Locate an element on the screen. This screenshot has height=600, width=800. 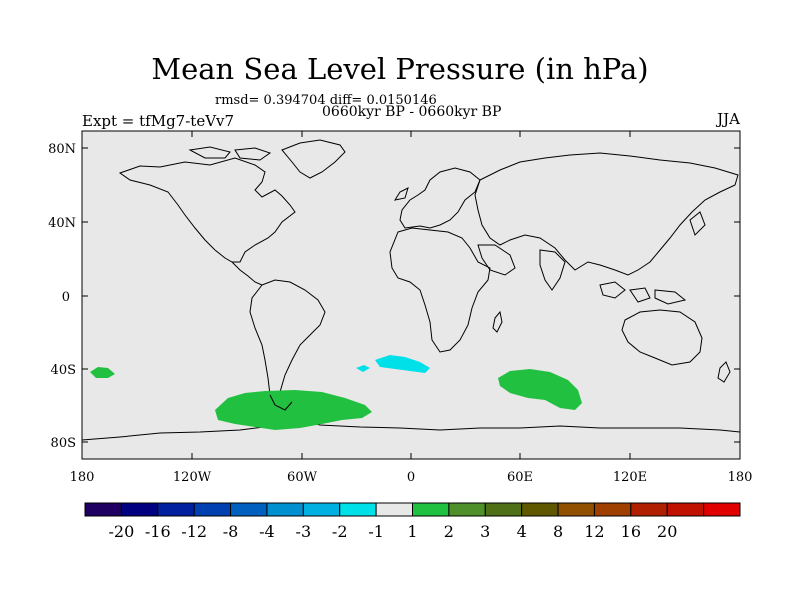
colorbar-labels: -20 -16 -12 -8 -4 -3 -2 -1 1 2 3 4 8 12 16 20 is located at coordinates (393, 531).